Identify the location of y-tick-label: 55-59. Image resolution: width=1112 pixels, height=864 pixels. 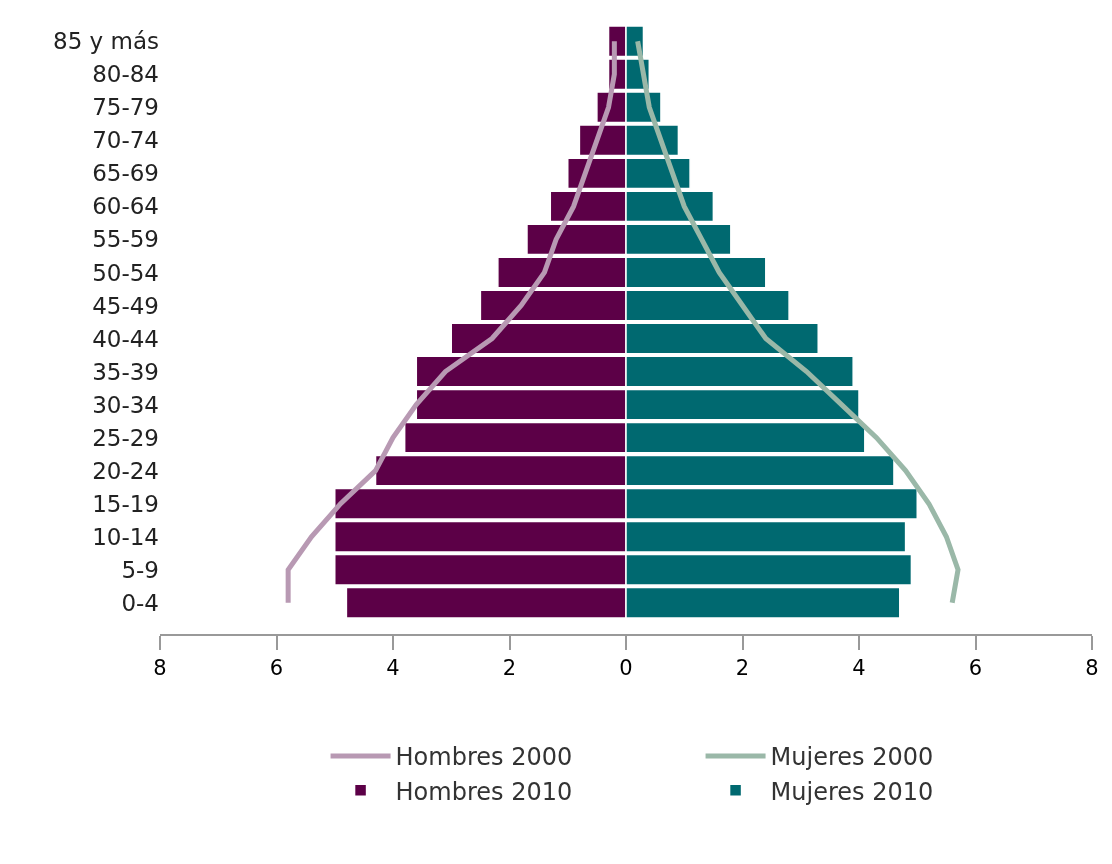
(125, 239).